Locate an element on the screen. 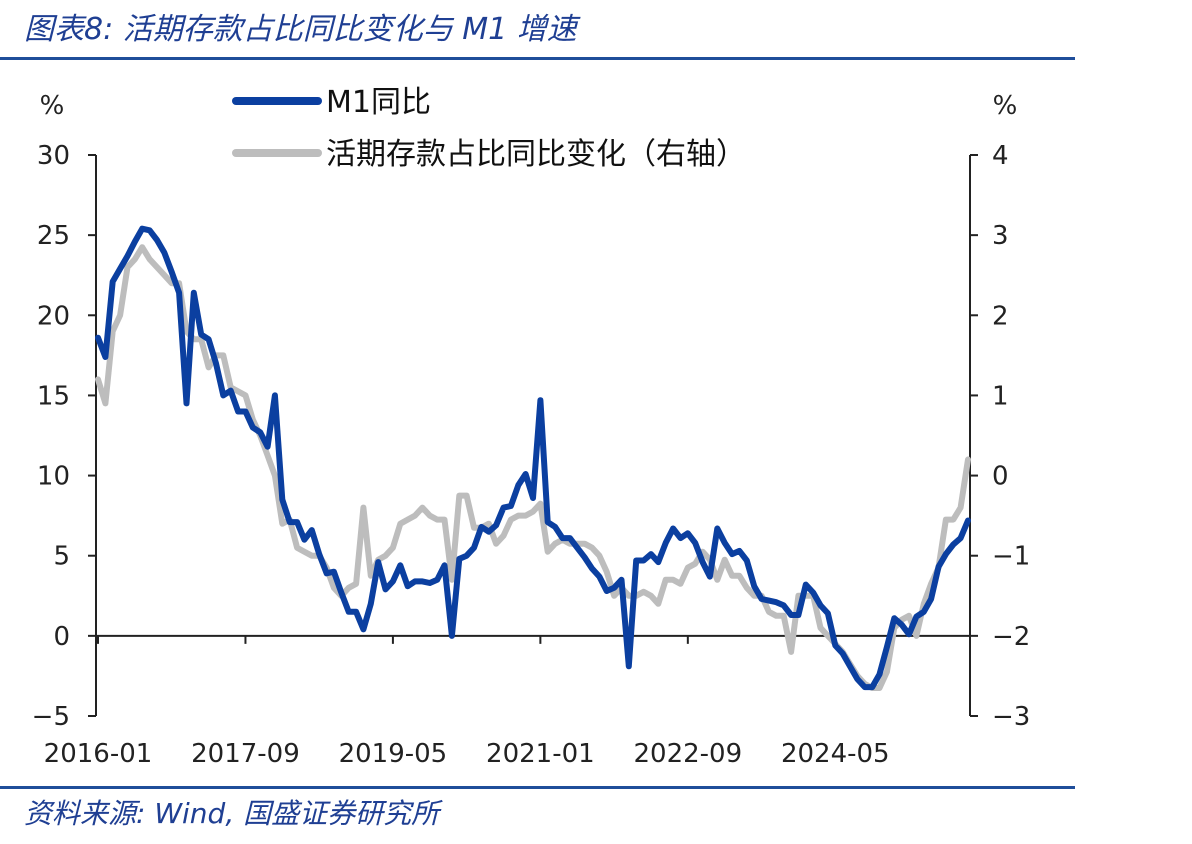 The height and width of the screenshot is (844, 1192). source-note: 资料来源: Wind, 国盛证券研究所 is located at coordinates (232, 813).